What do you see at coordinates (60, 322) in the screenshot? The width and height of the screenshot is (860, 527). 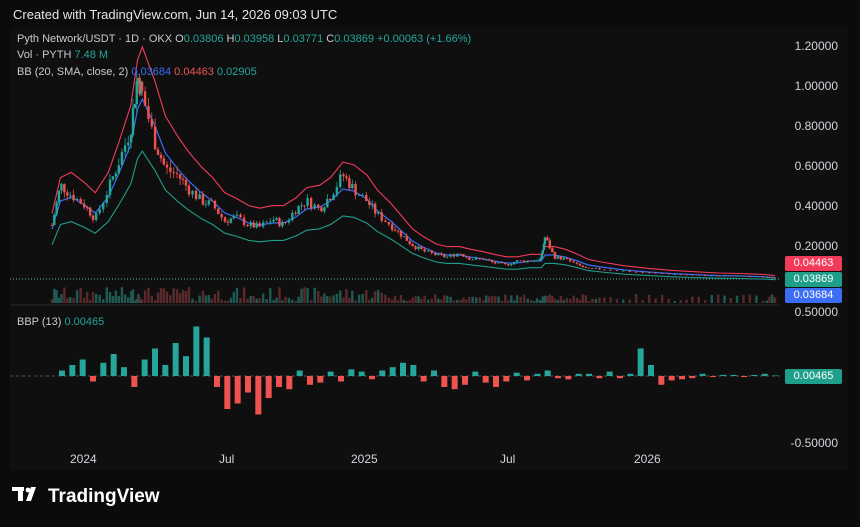 I see `bbp-legend: BBP (13) 0.00465` at bounding box center [60, 322].